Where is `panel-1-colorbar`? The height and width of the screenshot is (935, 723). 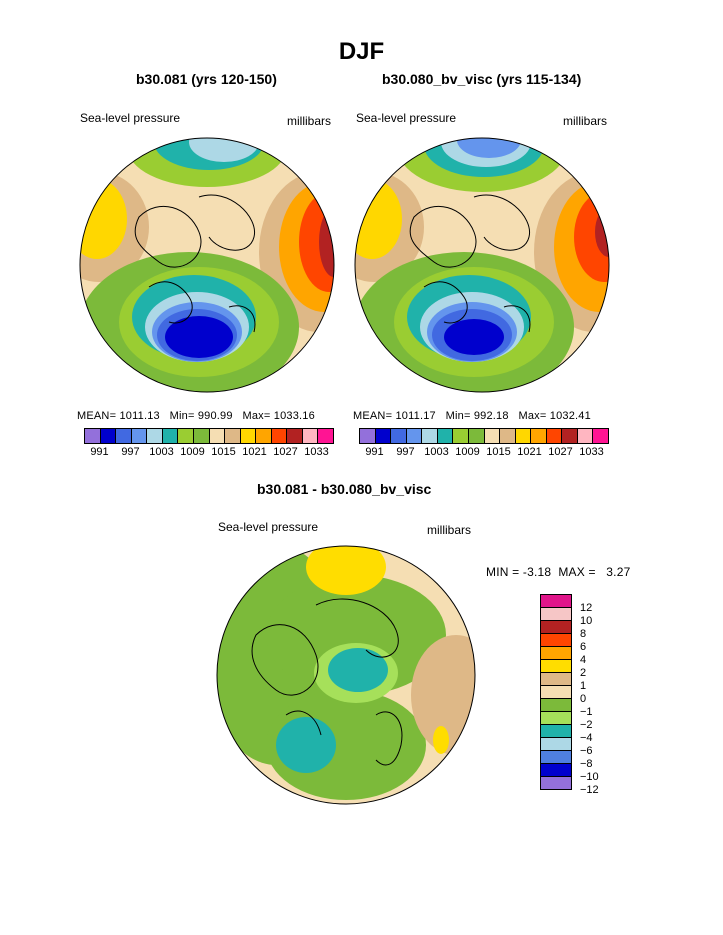 panel-1-colorbar is located at coordinates (209, 436).